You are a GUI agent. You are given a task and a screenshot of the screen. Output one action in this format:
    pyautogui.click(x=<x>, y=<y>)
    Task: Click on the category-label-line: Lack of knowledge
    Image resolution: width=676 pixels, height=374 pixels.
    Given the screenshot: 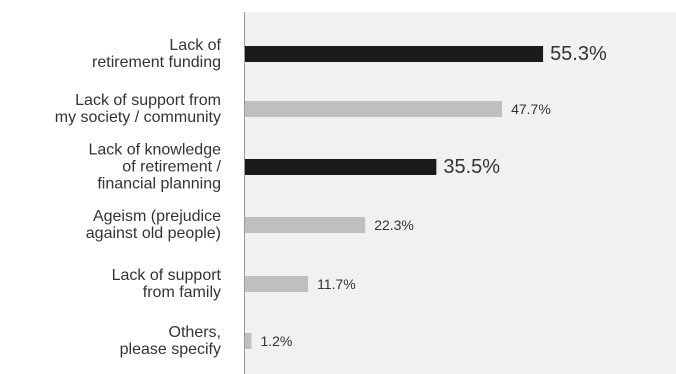 What is the action you would take?
    pyautogui.click(x=154, y=150)
    